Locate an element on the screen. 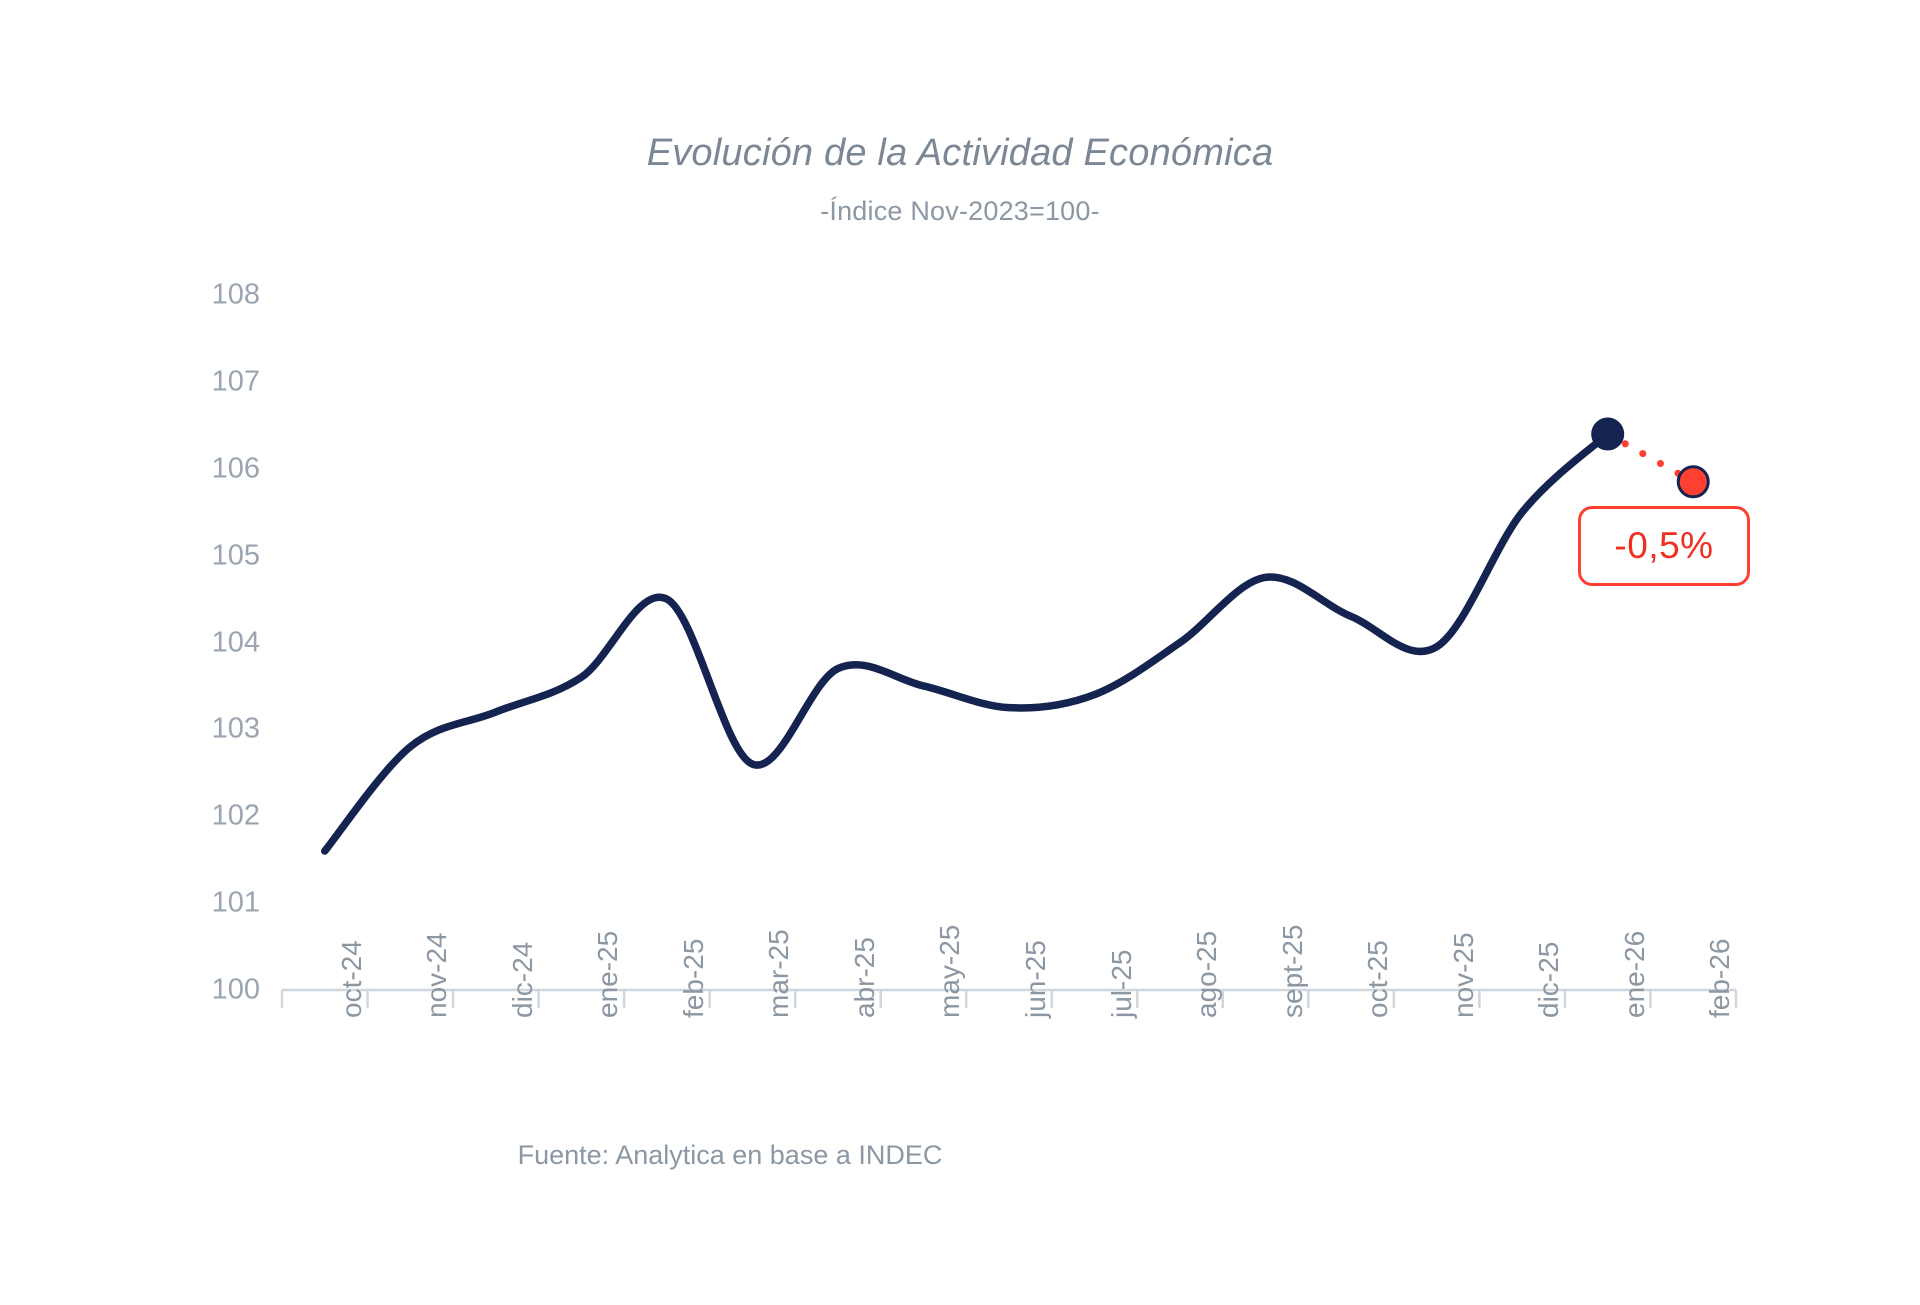  y-axis-tick-label: 108 is located at coordinates (235, 294).